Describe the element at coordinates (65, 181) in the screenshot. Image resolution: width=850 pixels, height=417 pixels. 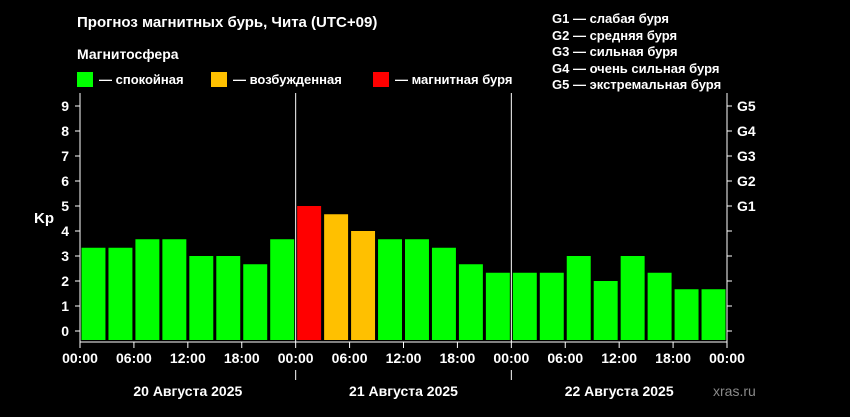
I see `y-tick-label: 6` at that location.